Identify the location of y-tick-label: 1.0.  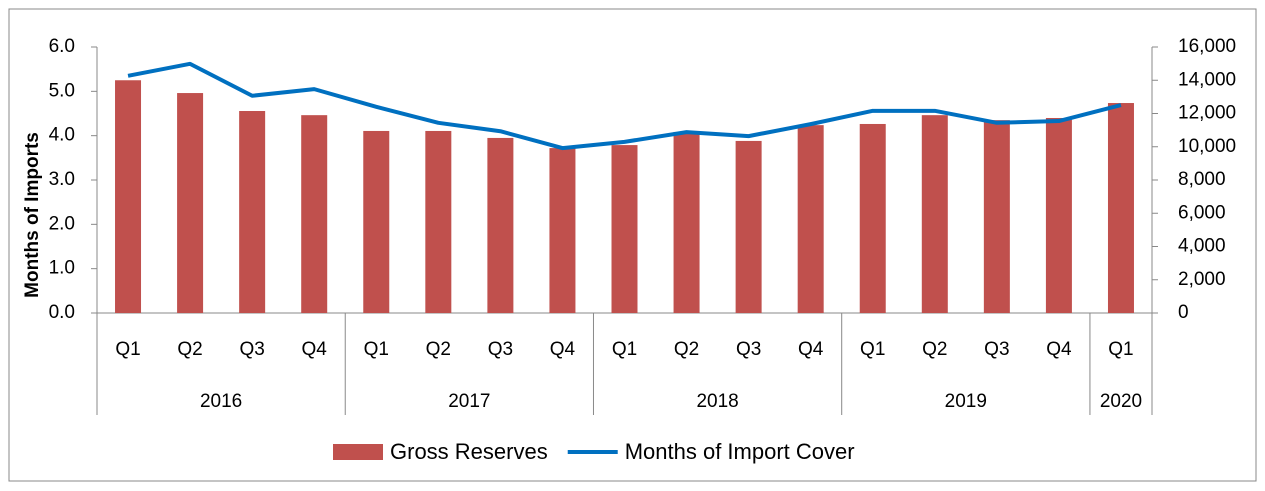
(62, 268).